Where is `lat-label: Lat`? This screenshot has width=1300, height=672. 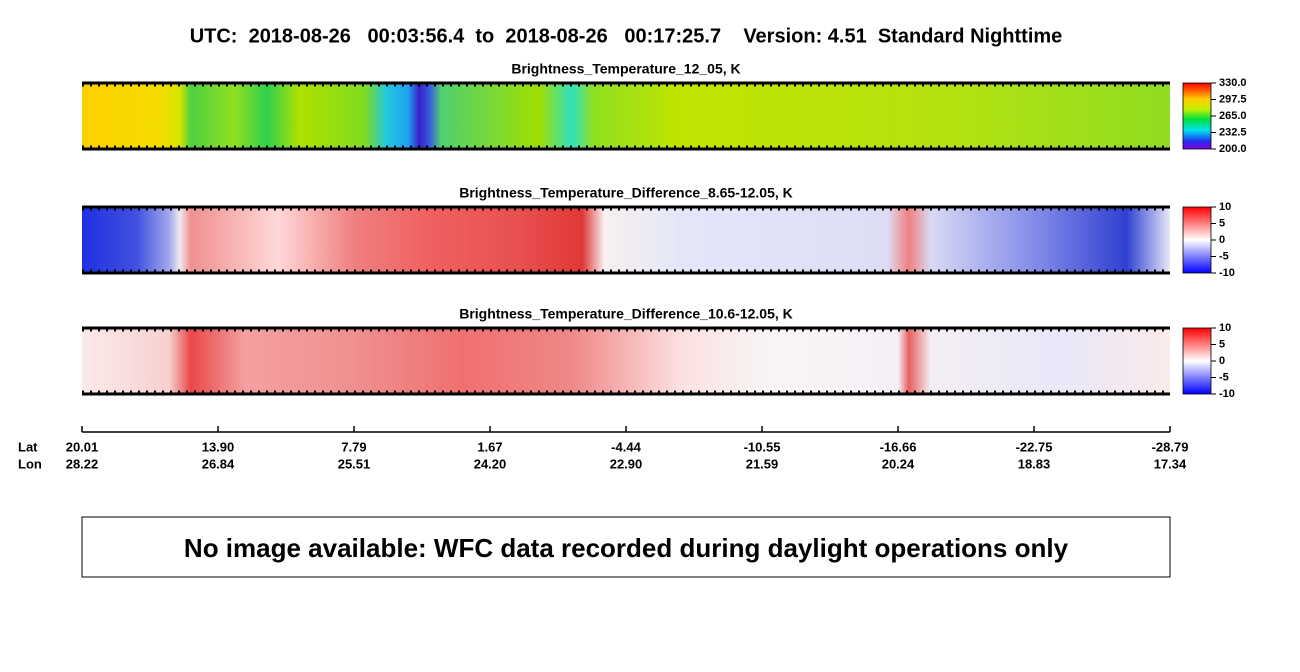 lat-label: Lat is located at coordinates (28, 446).